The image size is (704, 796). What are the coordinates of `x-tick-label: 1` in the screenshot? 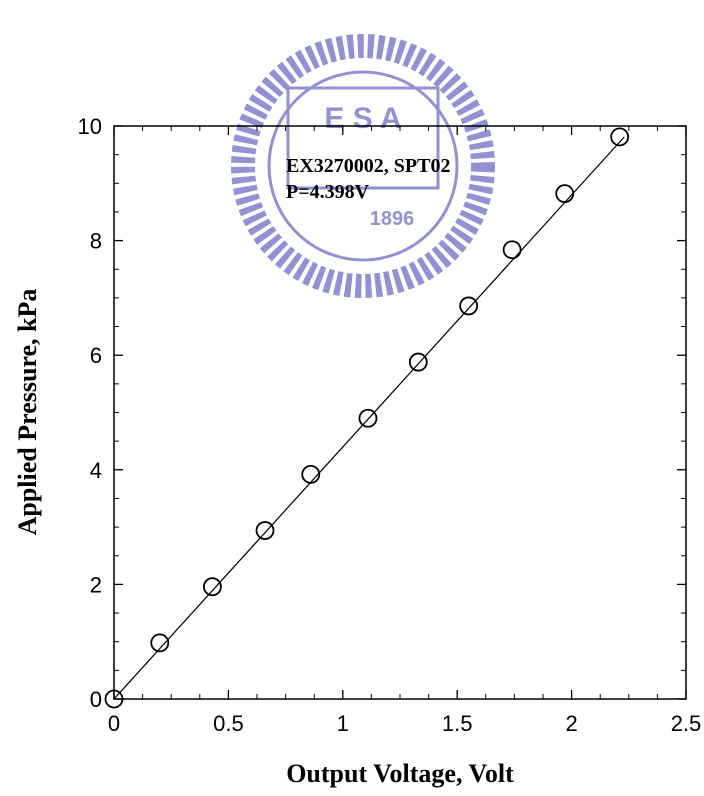 It's located at (343, 723).